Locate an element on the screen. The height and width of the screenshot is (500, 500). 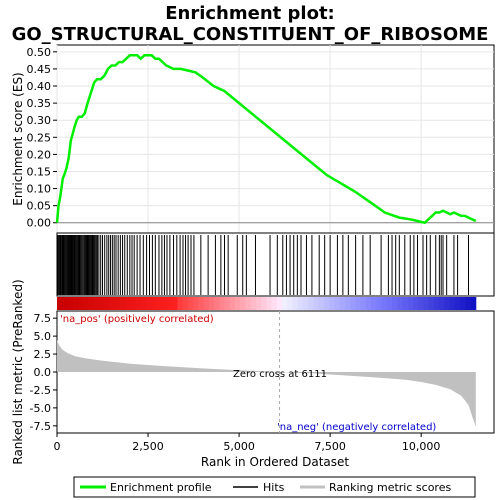
na-neg-label: 'na_neg' (negatively correlated) is located at coordinates (356, 427).